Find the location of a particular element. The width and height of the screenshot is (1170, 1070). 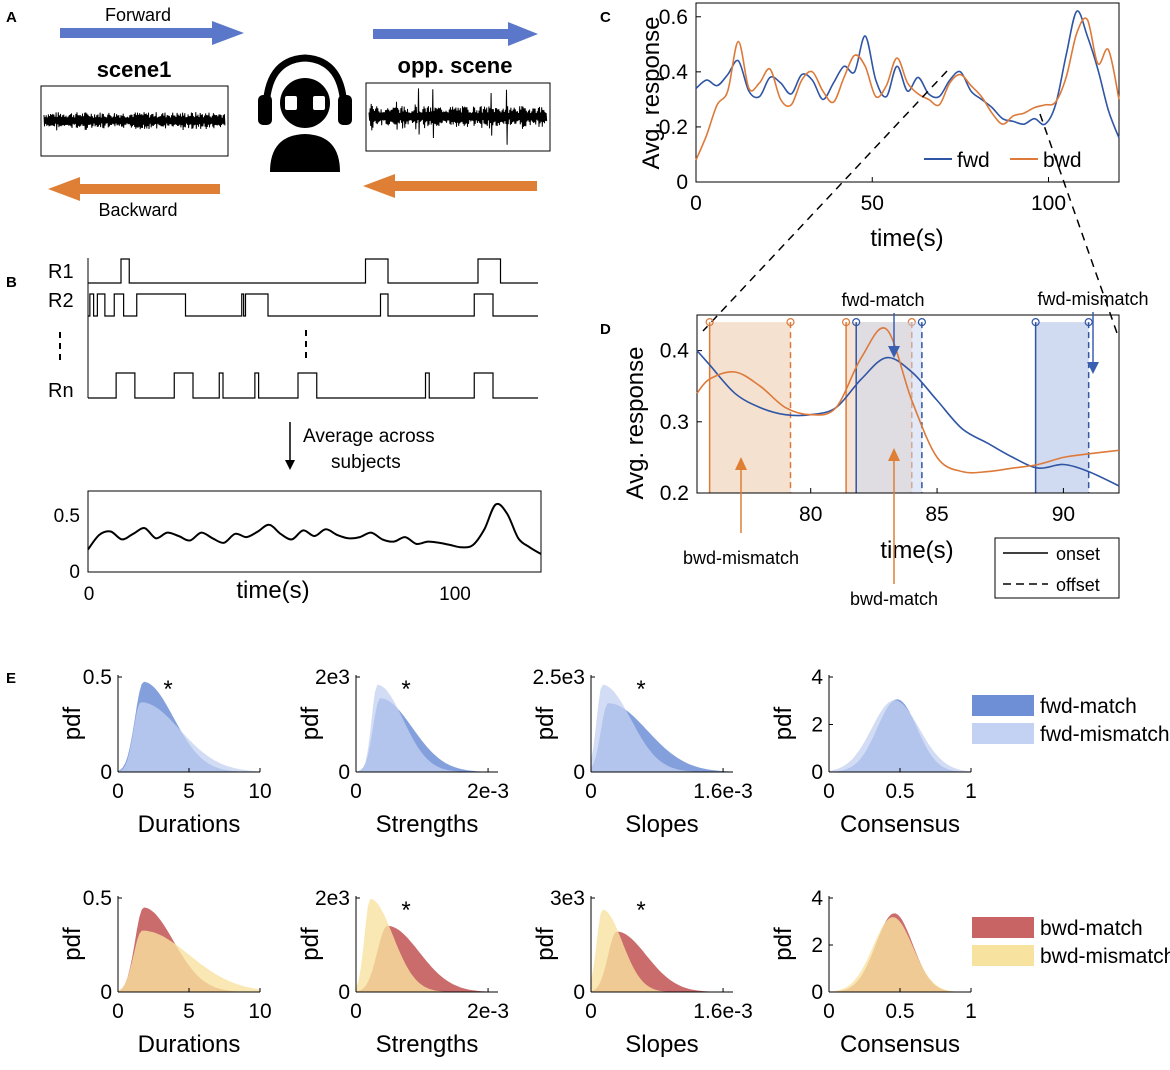

d-annotation-fwd-match: fwd-match is located at coordinates (882, 300).